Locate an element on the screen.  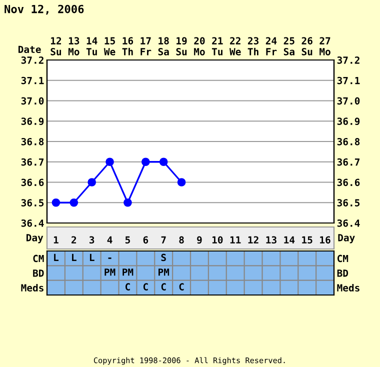
x-tick-label: 13 Mo is located at coordinates (74, 46).